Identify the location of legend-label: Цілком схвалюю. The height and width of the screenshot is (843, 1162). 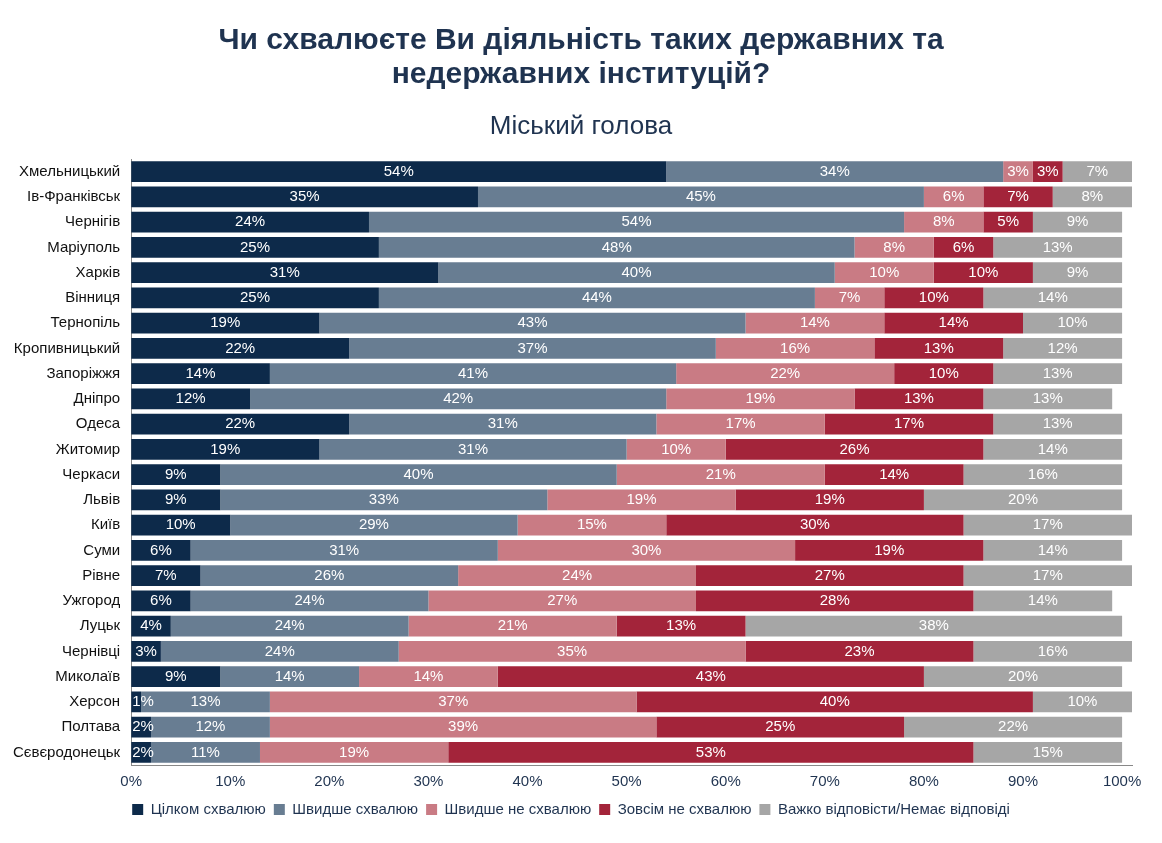
(208, 808).